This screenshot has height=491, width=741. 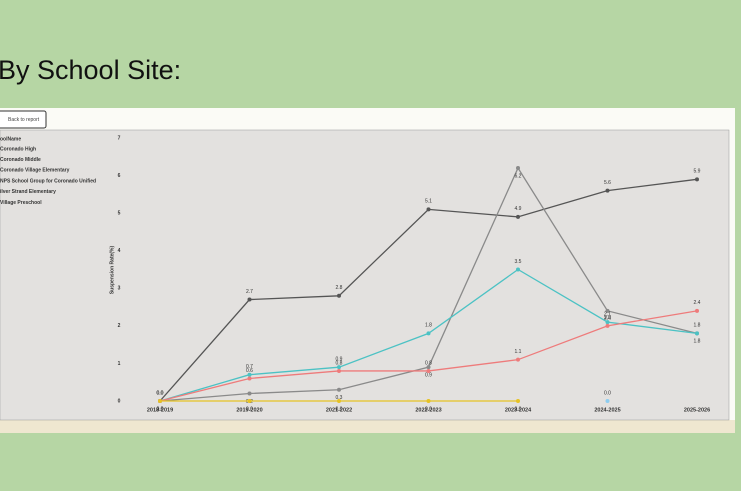 What do you see at coordinates (20, 160) in the screenshot?
I see `legend-entry: Coronado Middle` at bounding box center [20, 160].